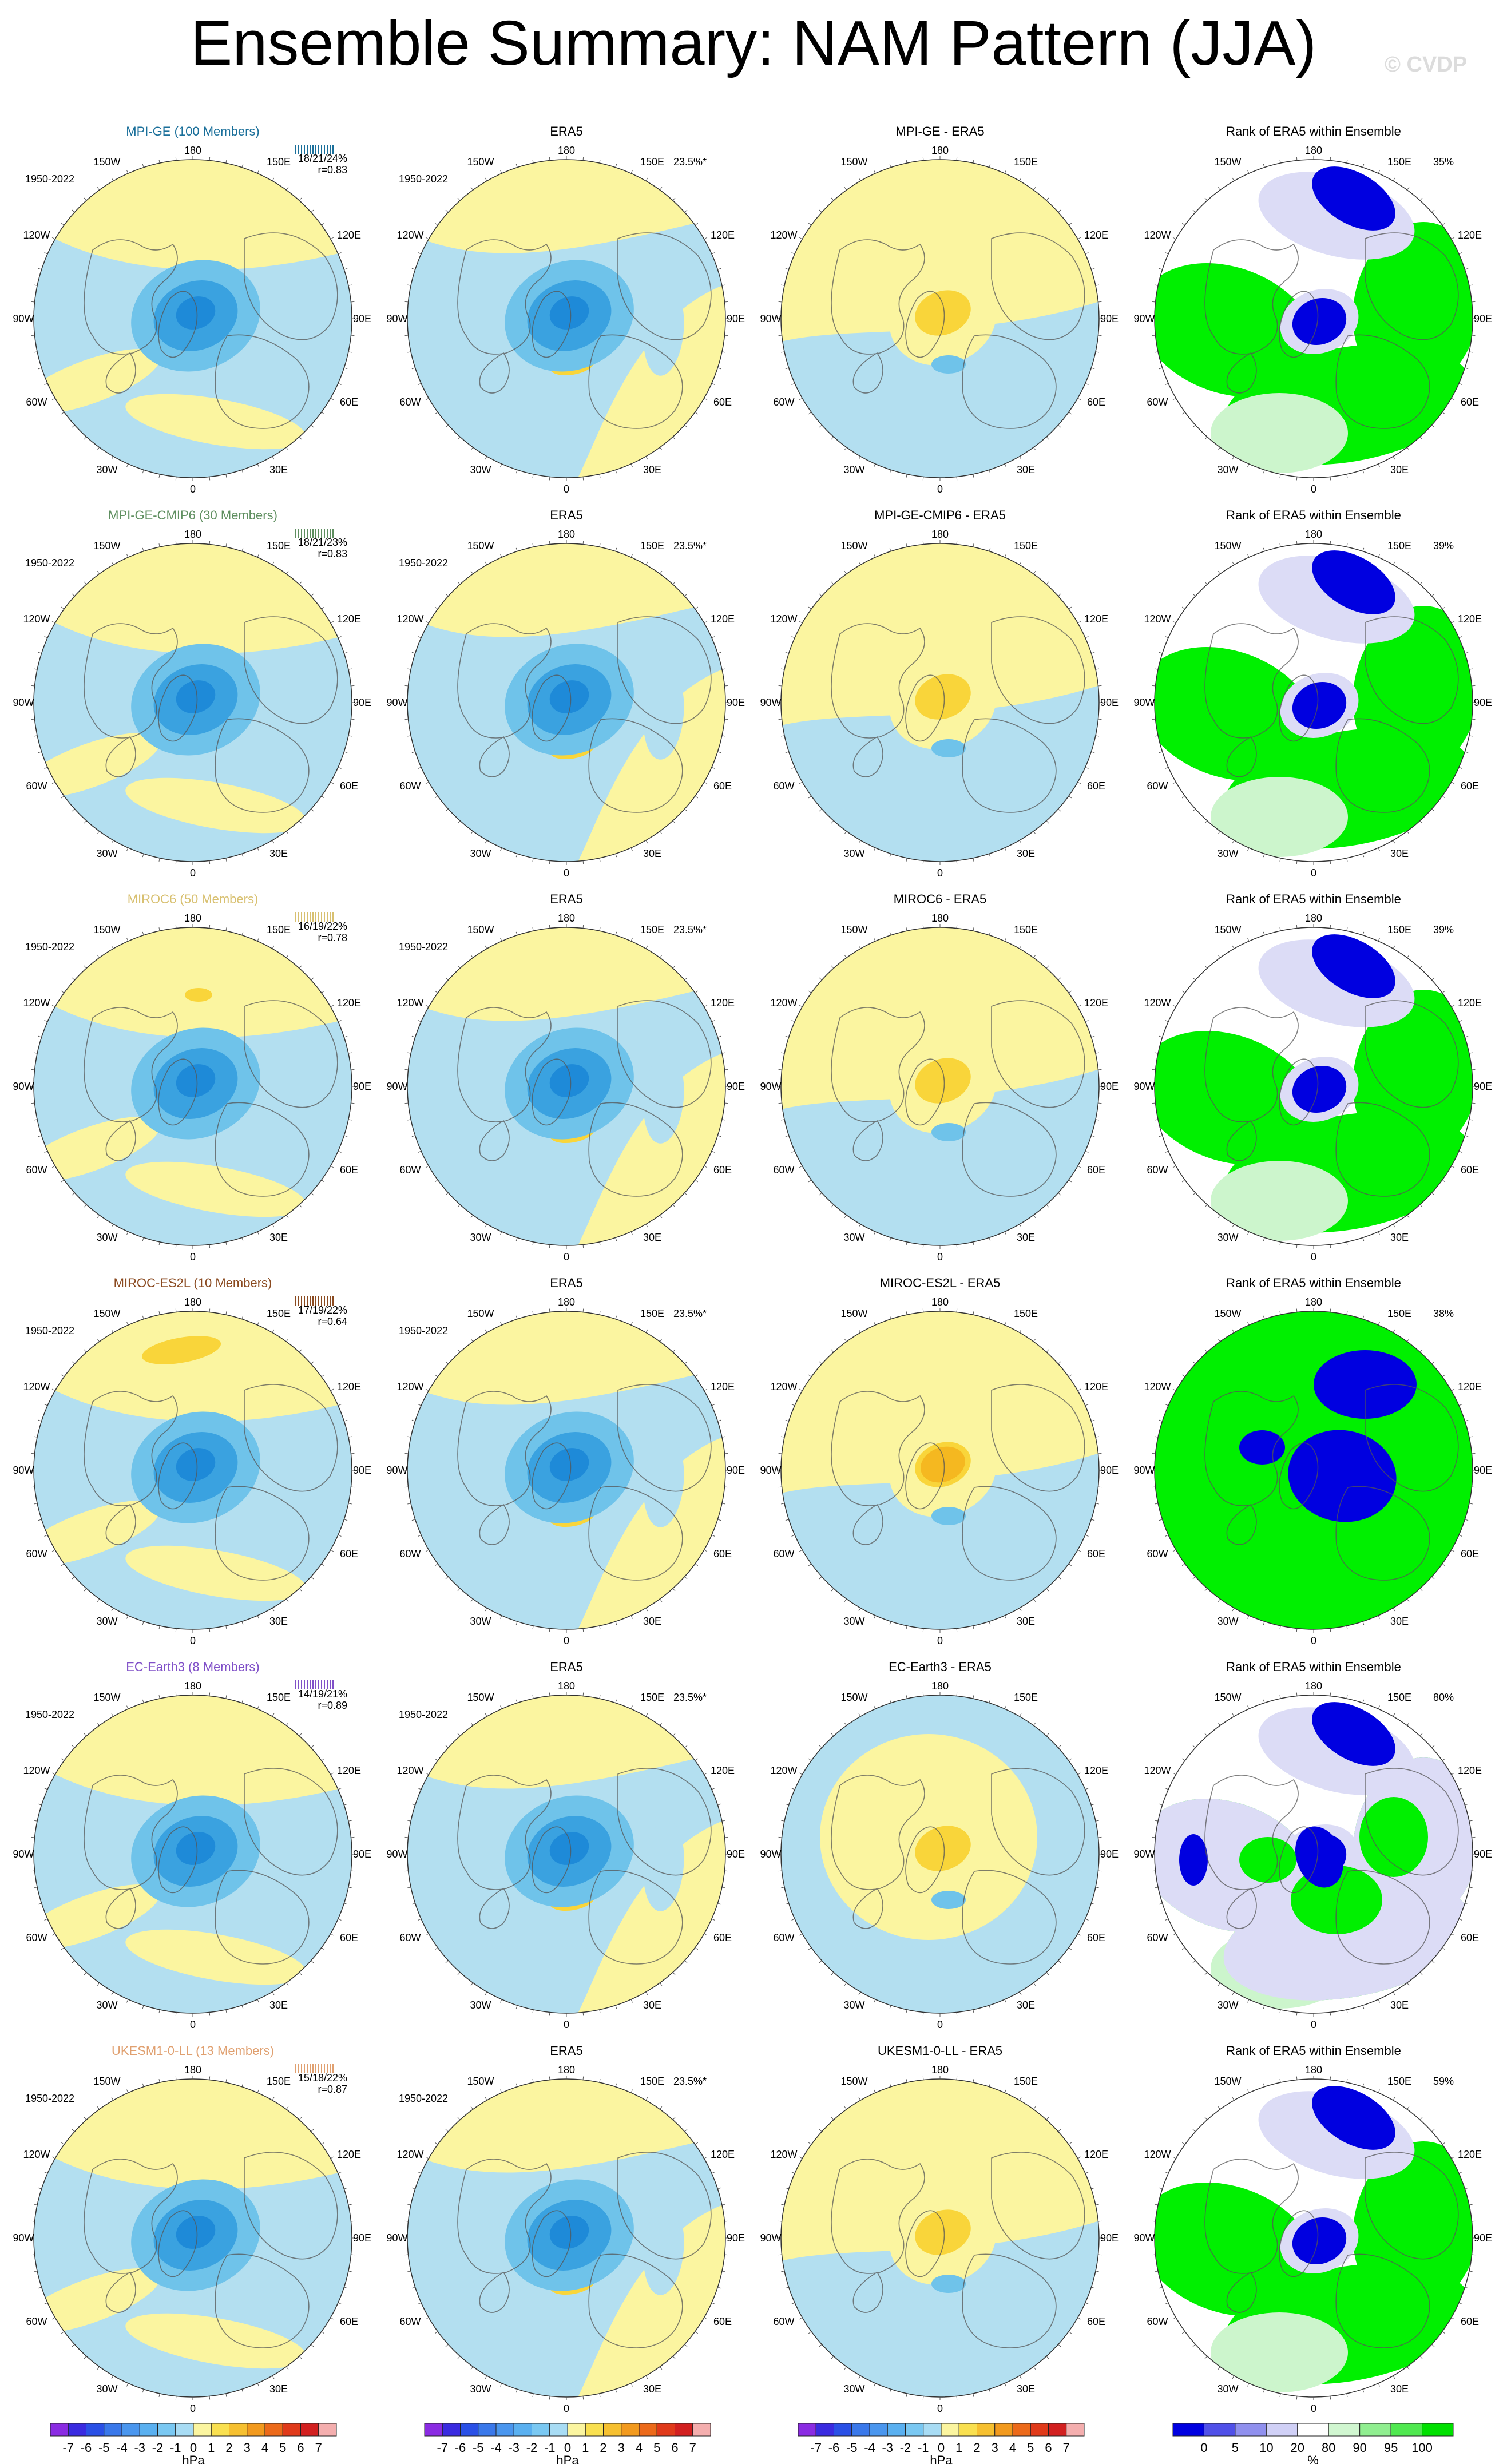 This screenshot has width=1507, height=2464. I want to click on lon-label-30w: 30W, so click(853, 1621).